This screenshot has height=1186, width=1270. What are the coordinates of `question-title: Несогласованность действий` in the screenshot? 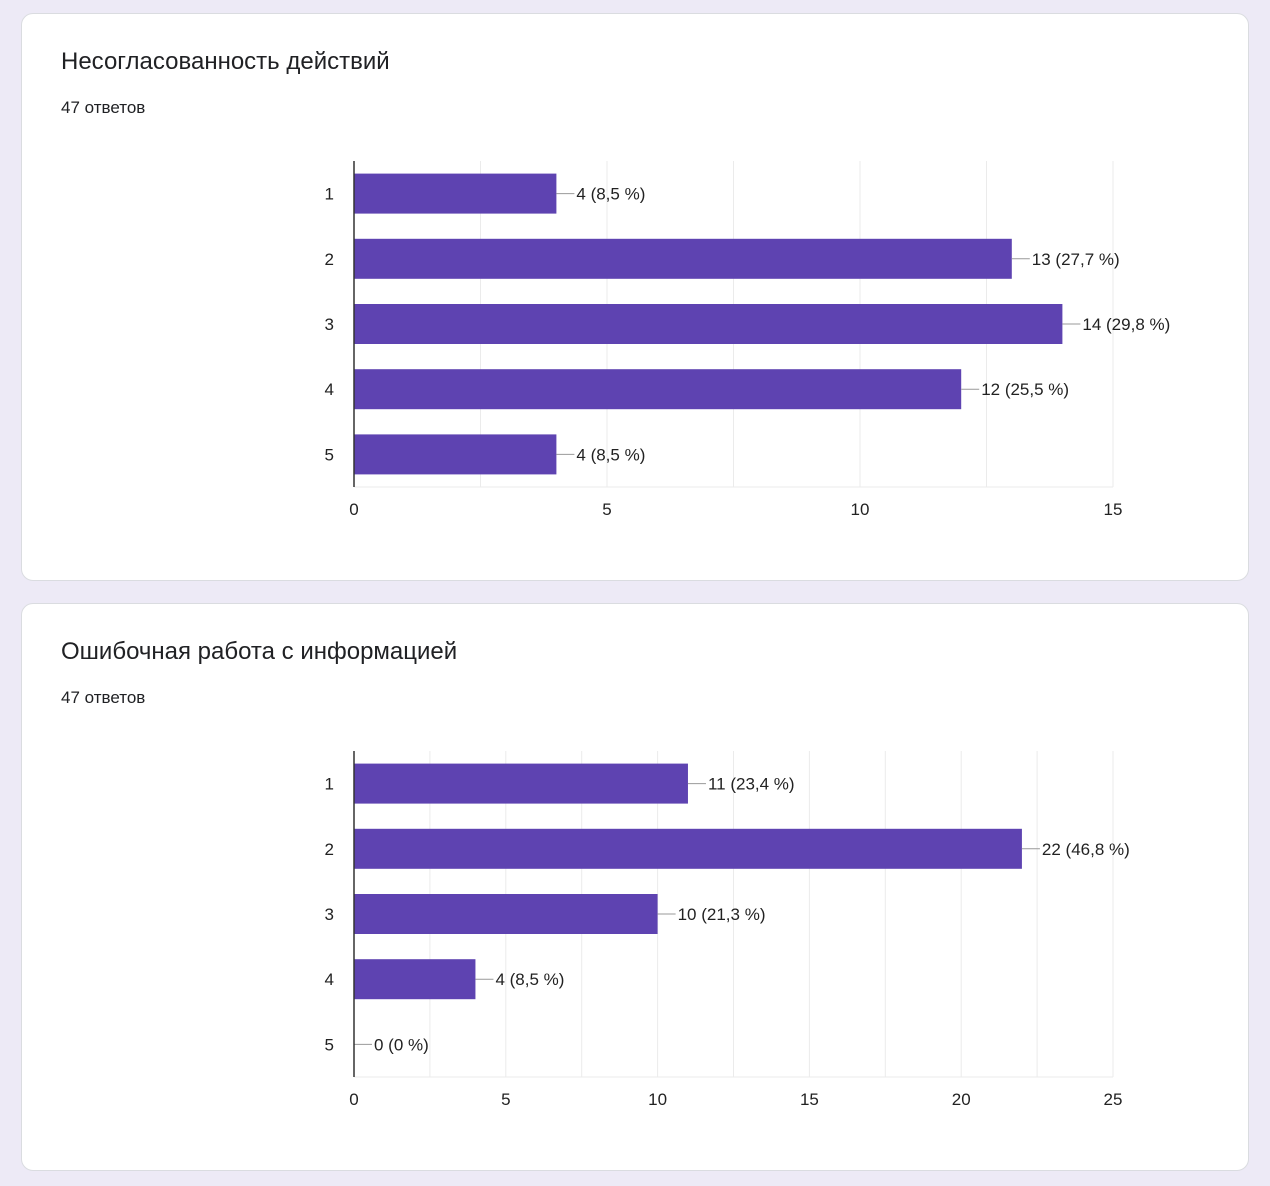 It's located at (225, 61).